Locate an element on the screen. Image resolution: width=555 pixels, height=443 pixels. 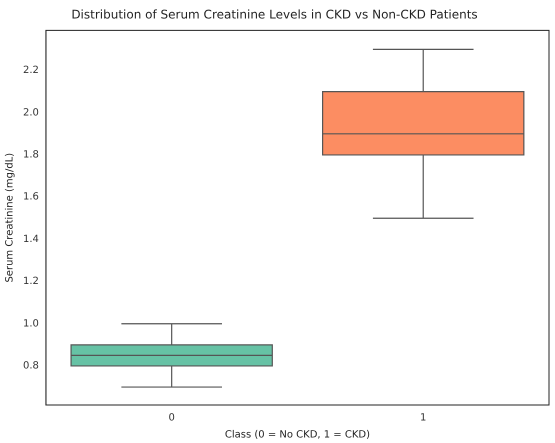
y-tick-label: 0.8 is located at coordinates (30, 366).